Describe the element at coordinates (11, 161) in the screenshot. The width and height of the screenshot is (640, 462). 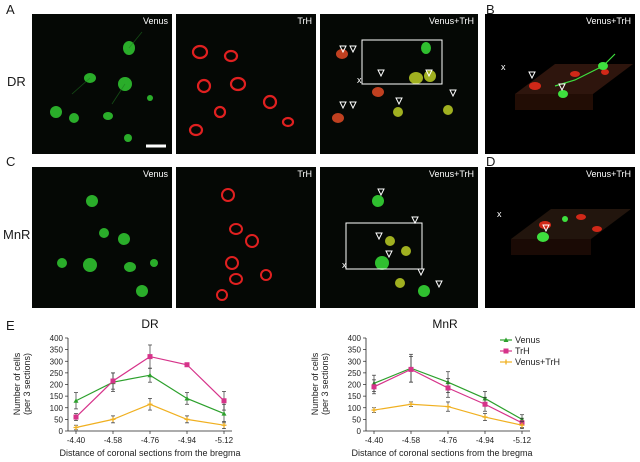
I see `panel-letter-c: C` at that location.